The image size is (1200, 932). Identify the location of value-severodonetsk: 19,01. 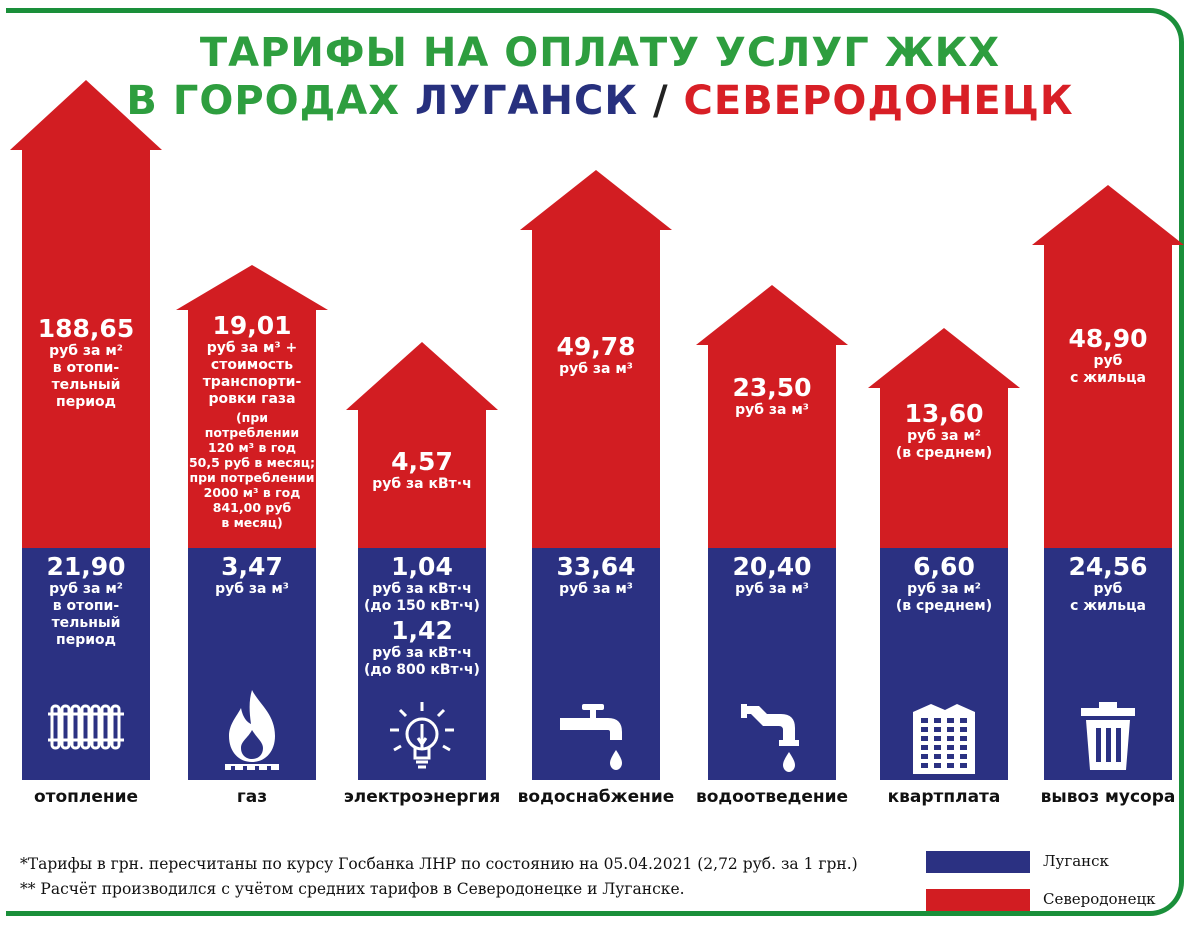
(252, 325).